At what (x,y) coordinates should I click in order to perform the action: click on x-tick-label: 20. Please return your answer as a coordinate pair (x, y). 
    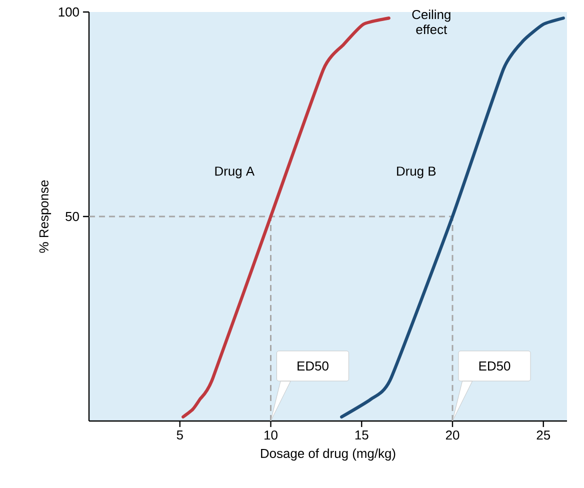
    Looking at the image, I should click on (453, 435).